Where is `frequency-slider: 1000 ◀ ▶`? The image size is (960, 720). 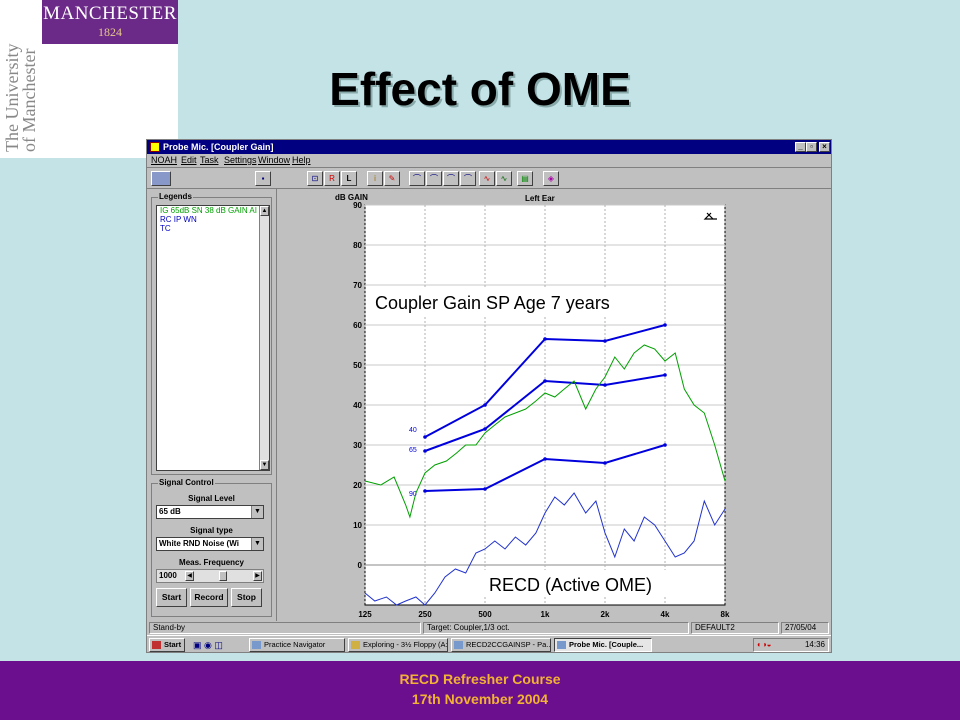 frequency-slider: 1000 ◀ ▶ is located at coordinates (210, 576).